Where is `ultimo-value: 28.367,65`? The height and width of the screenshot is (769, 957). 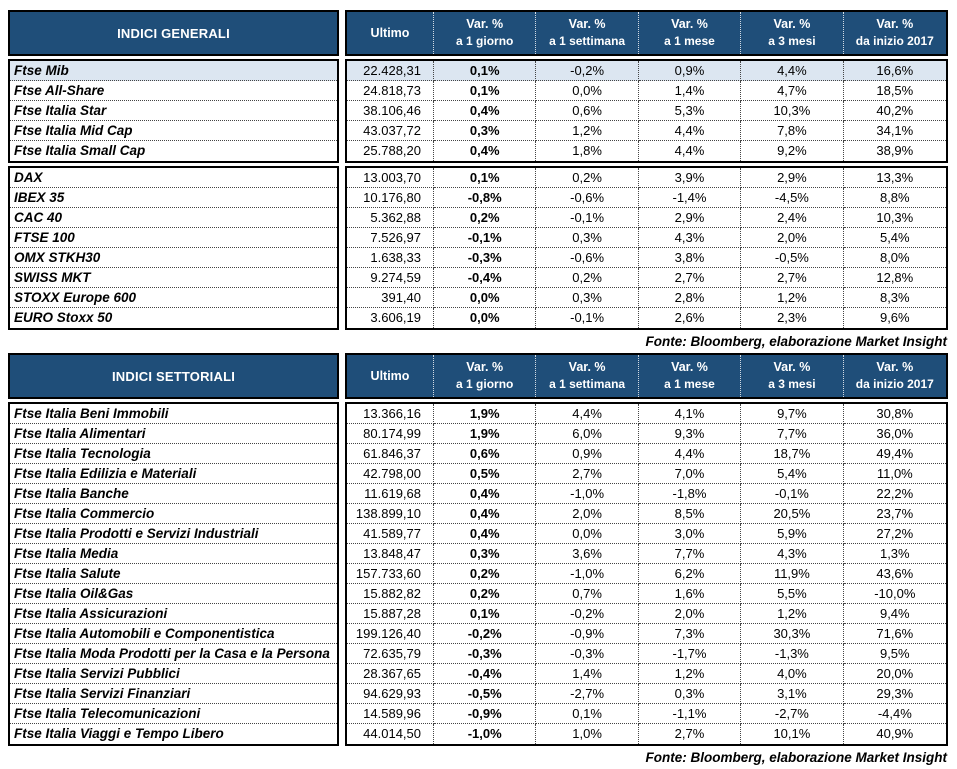 ultimo-value: 28.367,65 is located at coordinates (390, 674).